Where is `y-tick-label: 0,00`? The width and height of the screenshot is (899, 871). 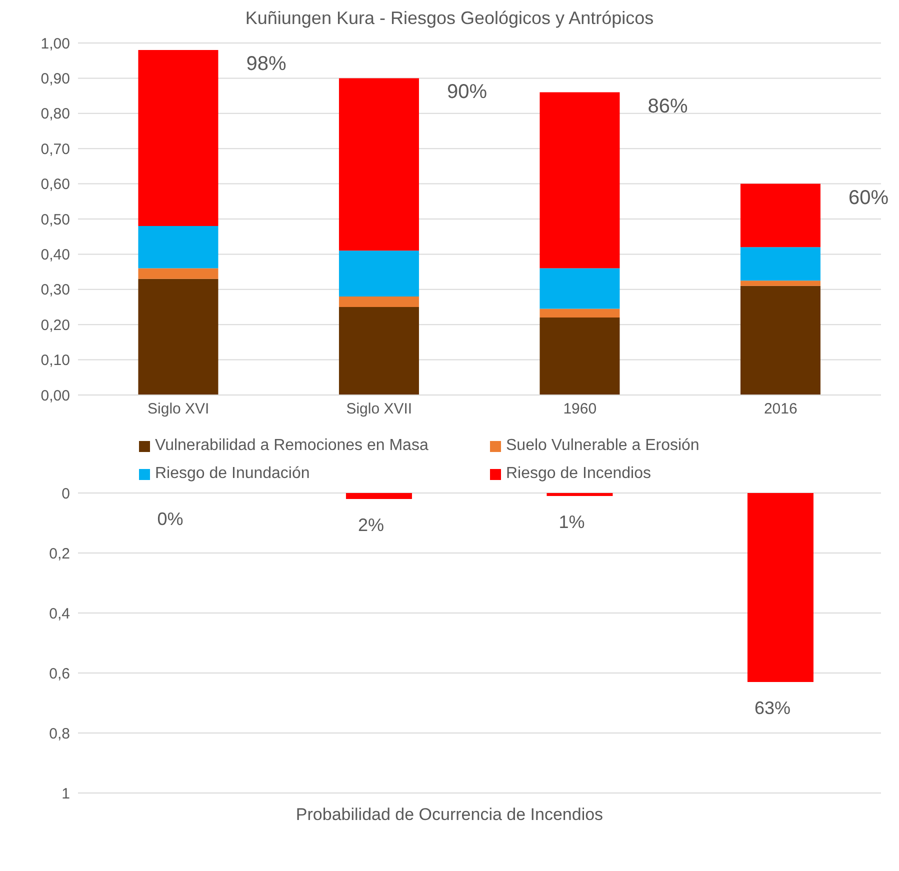
y-tick-label: 0,00 is located at coordinates (55, 395).